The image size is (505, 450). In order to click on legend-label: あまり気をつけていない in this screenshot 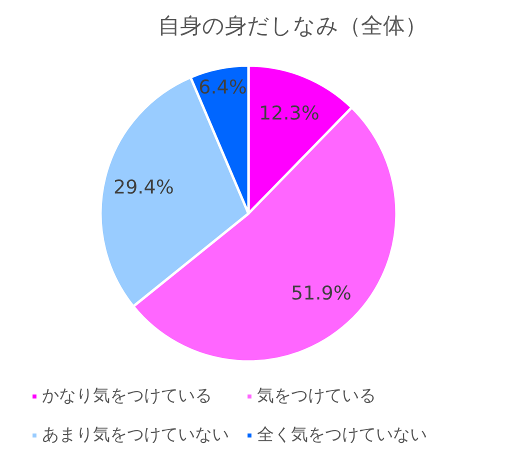, I will do `click(135, 435)`.